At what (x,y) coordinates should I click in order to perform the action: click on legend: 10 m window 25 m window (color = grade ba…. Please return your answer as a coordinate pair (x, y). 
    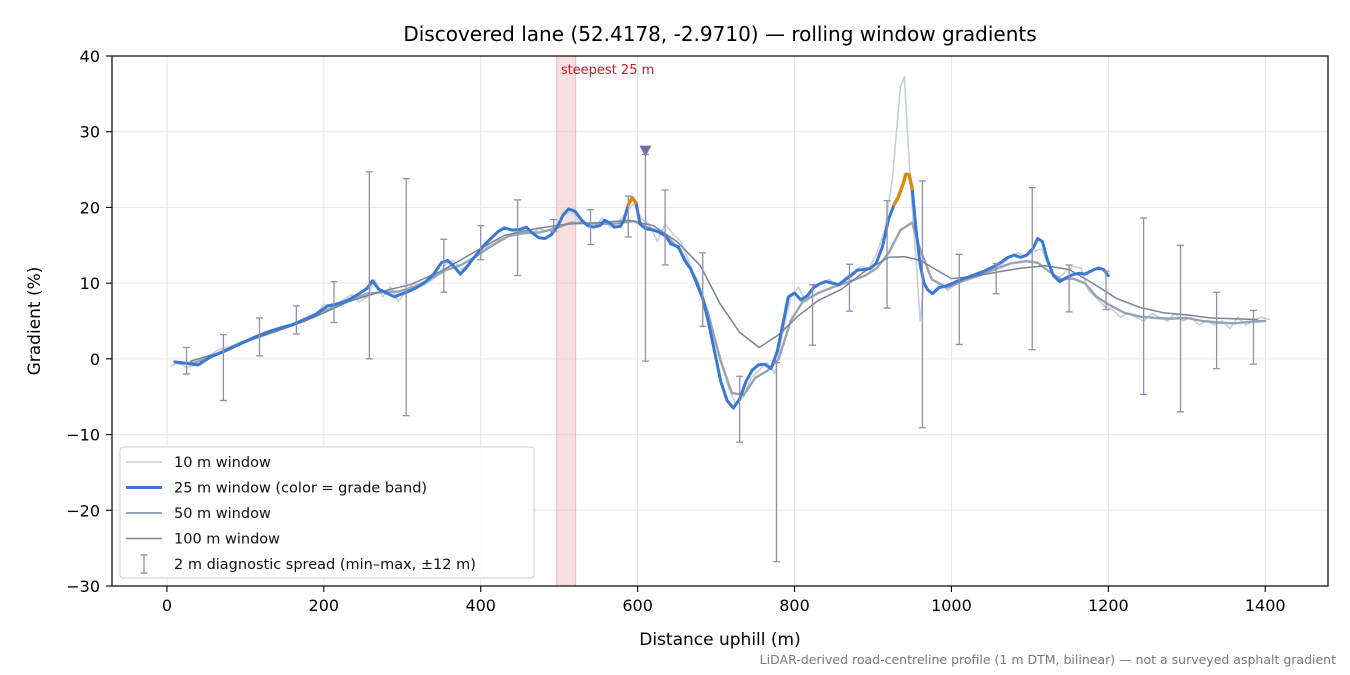
    Looking at the image, I should click on (327, 512).